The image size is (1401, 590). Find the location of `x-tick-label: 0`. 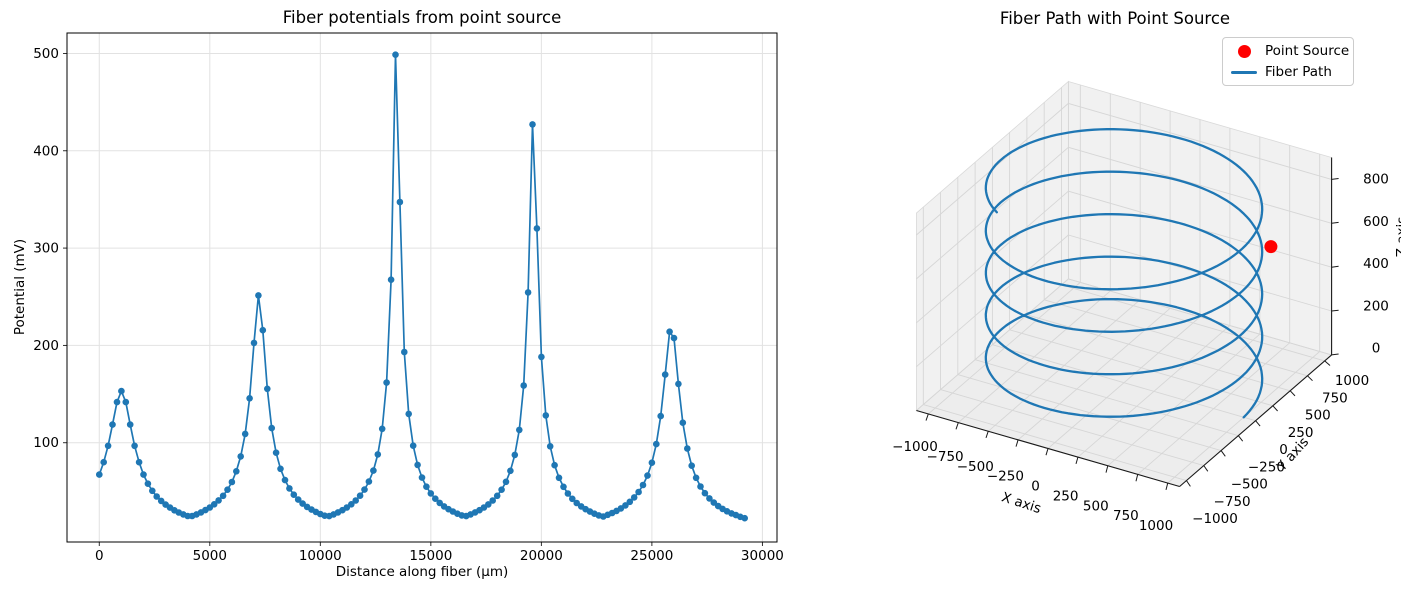

x-tick-label: 0 is located at coordinates (99, 556).